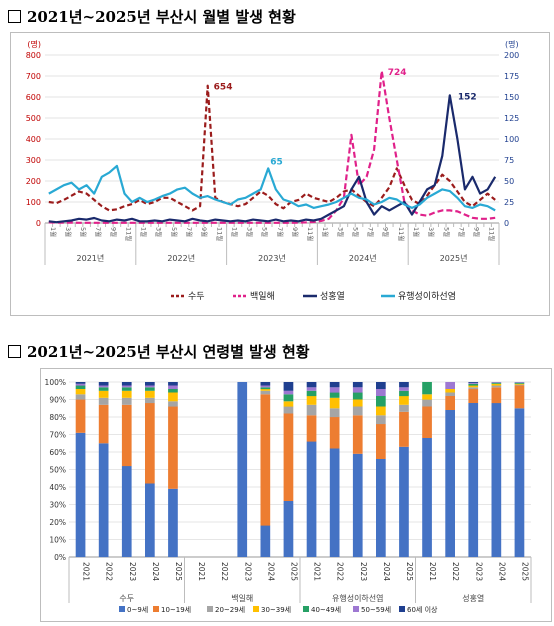 This screenshot has height=626, width=554. What do you see at coordinates (250, 232) in the screenshot?
I see `month-tick-label: 3월` at bounding box center [250, 232].